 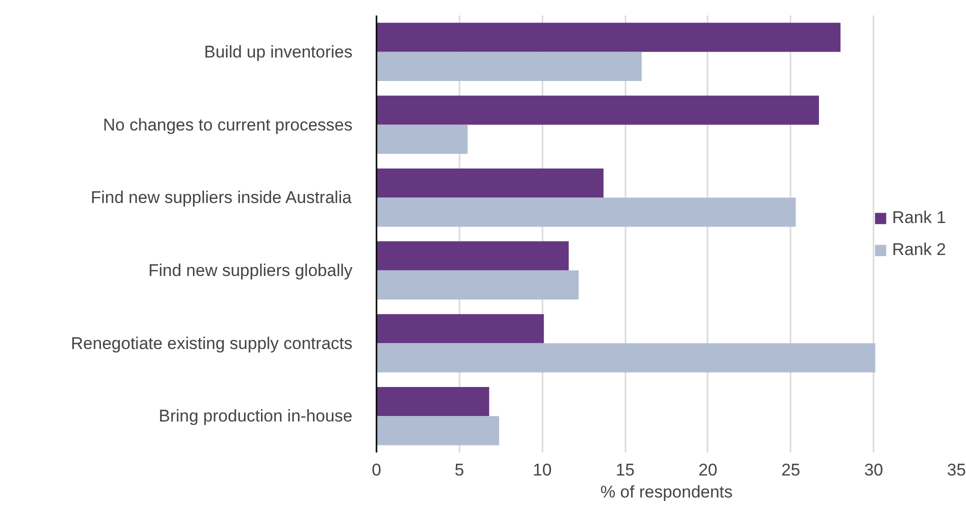 What do you see at coordinates (250, 270) in the screenshot?
I see `y-tick-label: Find new suppliers globally` at bounding box center [250, 270].